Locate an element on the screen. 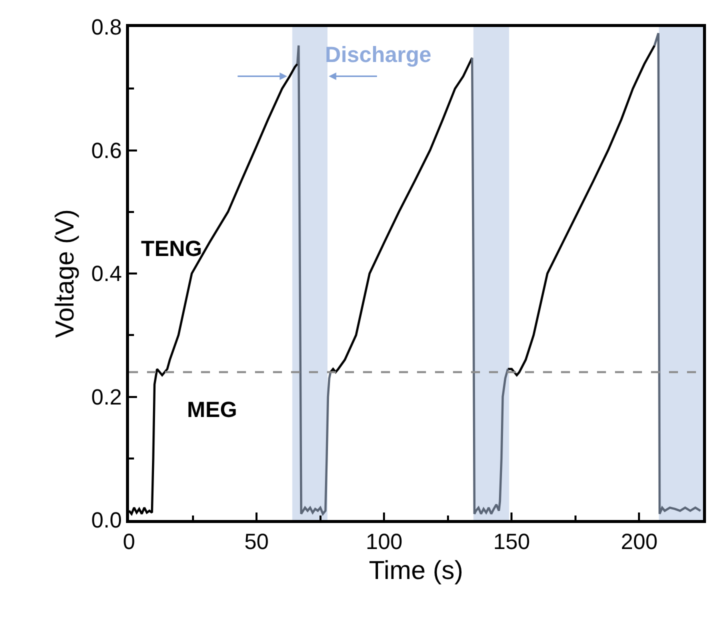 This screenshot has height=619, width=709. y-tick-label: 0.6 is located at coordinates (106, 150).